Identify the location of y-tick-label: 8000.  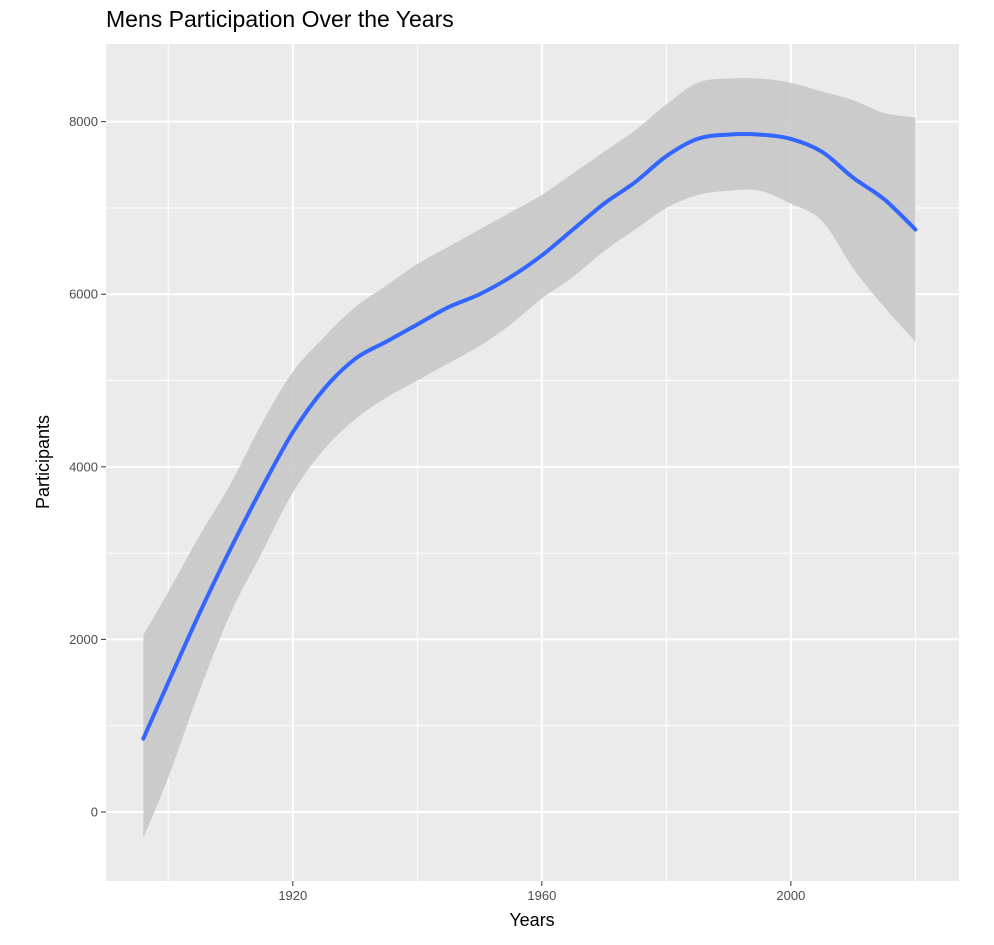
(83, 121).